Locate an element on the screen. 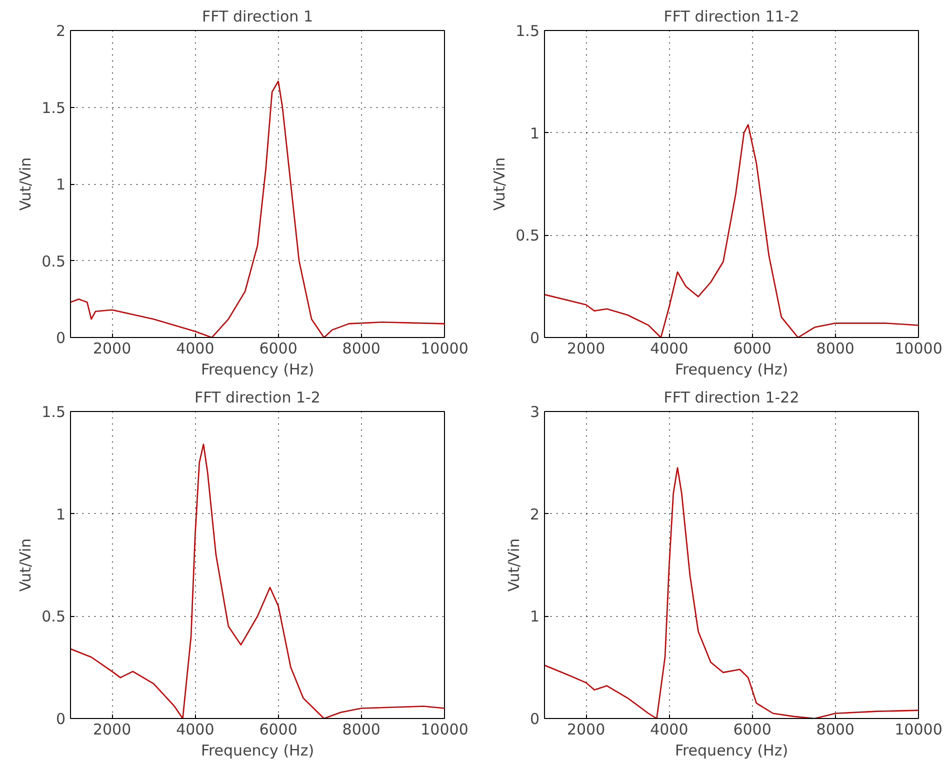 Image resolution: width=948 pixels, height=763 pixels. chart-title: FFT direction 1 is located at coordinates (257, 17).